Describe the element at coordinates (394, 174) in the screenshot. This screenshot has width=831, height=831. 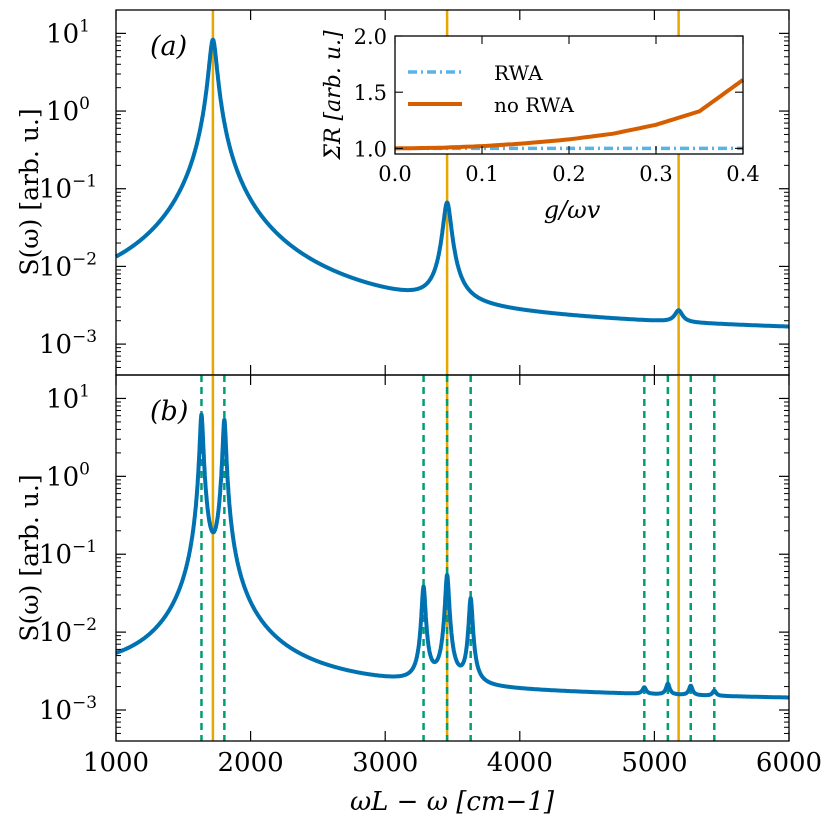
I see `inset-xtick-label: 0.0` at that location.